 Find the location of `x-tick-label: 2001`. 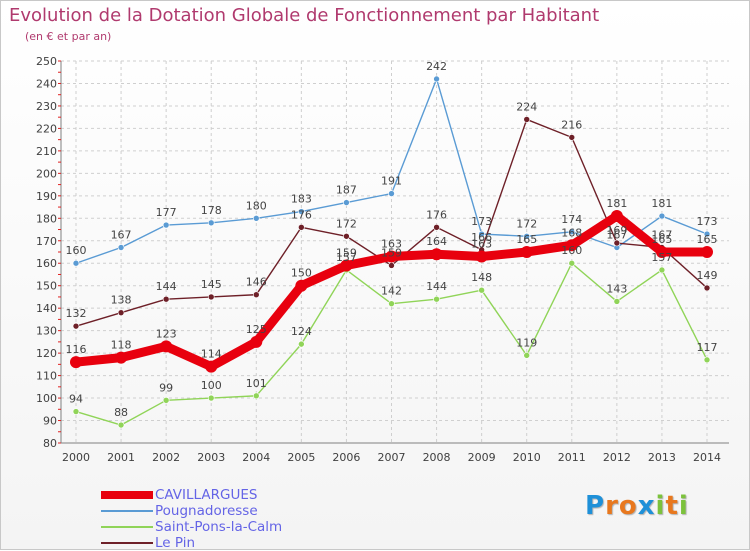

x-tick-label: 2001 is located at coordinates (121, 457).